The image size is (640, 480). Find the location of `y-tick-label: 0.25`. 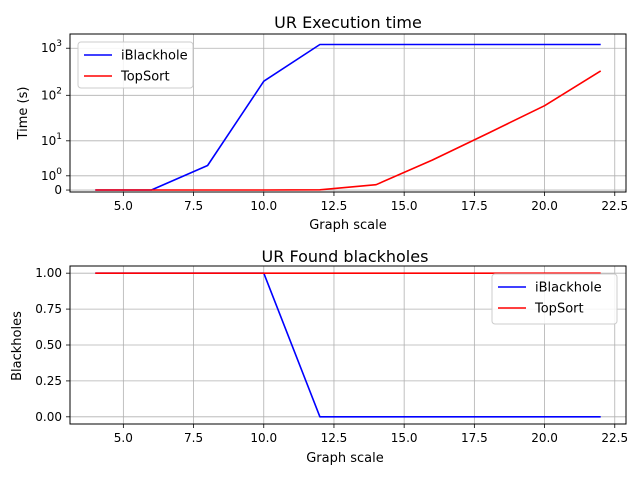

y-tick-label: 0.25 is located at coordinates (48, 381).